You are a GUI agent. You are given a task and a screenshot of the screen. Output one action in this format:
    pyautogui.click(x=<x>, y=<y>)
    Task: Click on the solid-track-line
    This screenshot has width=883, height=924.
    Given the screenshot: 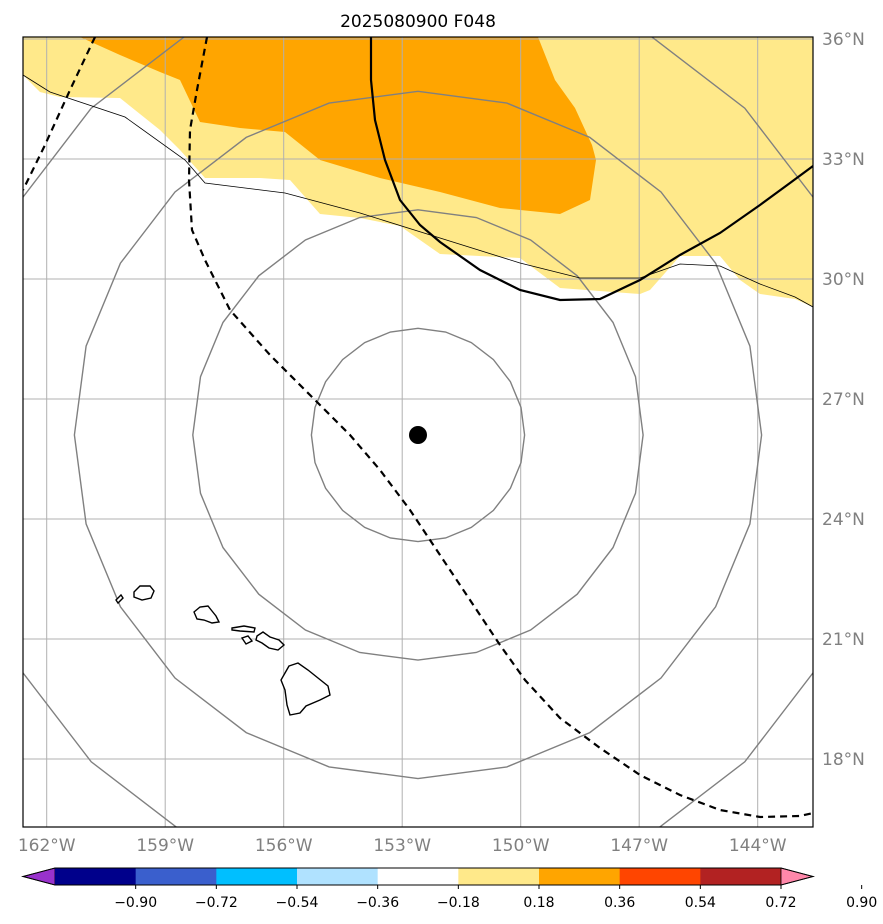 What is the action you would take?
    pyautogui.click(x=591, y=169)
    